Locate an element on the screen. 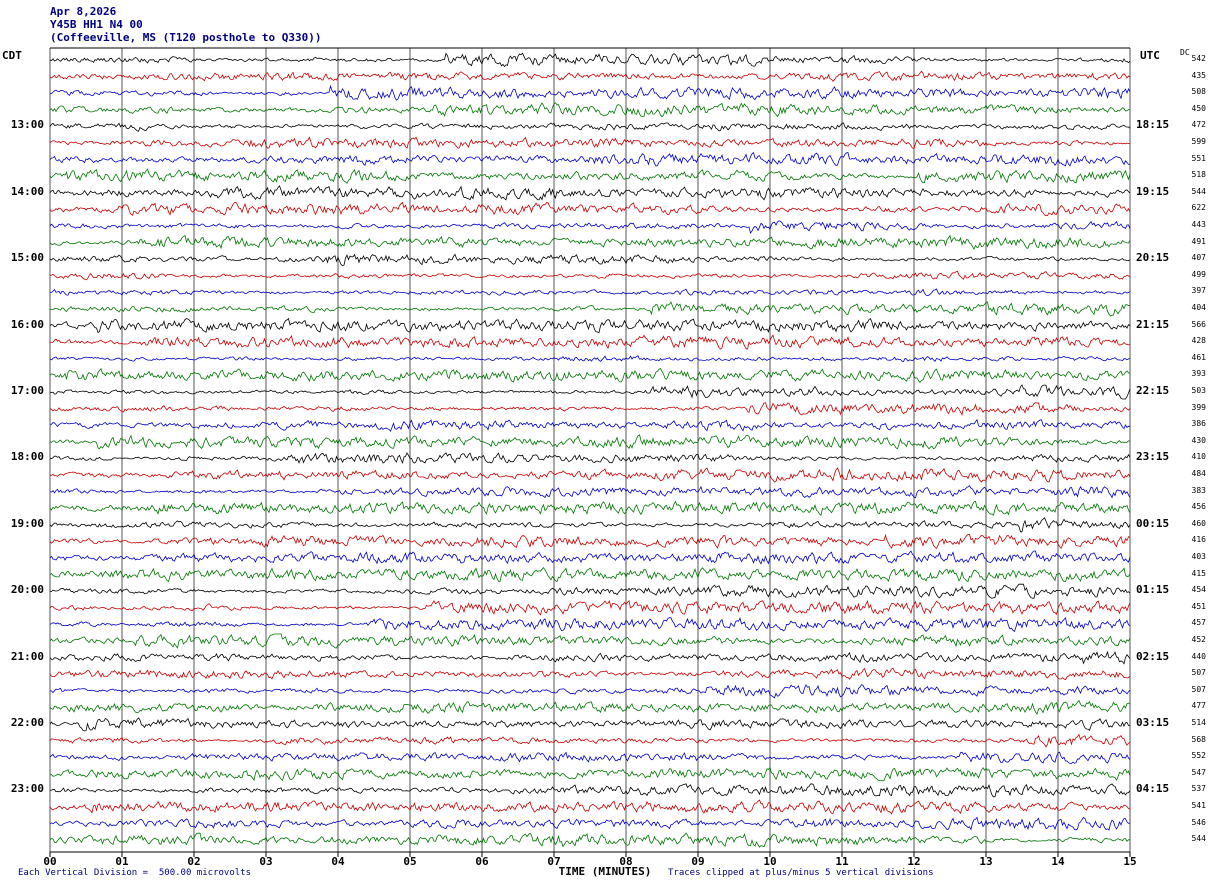 This screenshot has height=886, width=1210. left-time-label: 16:00 is located at coordinates (27, 324).